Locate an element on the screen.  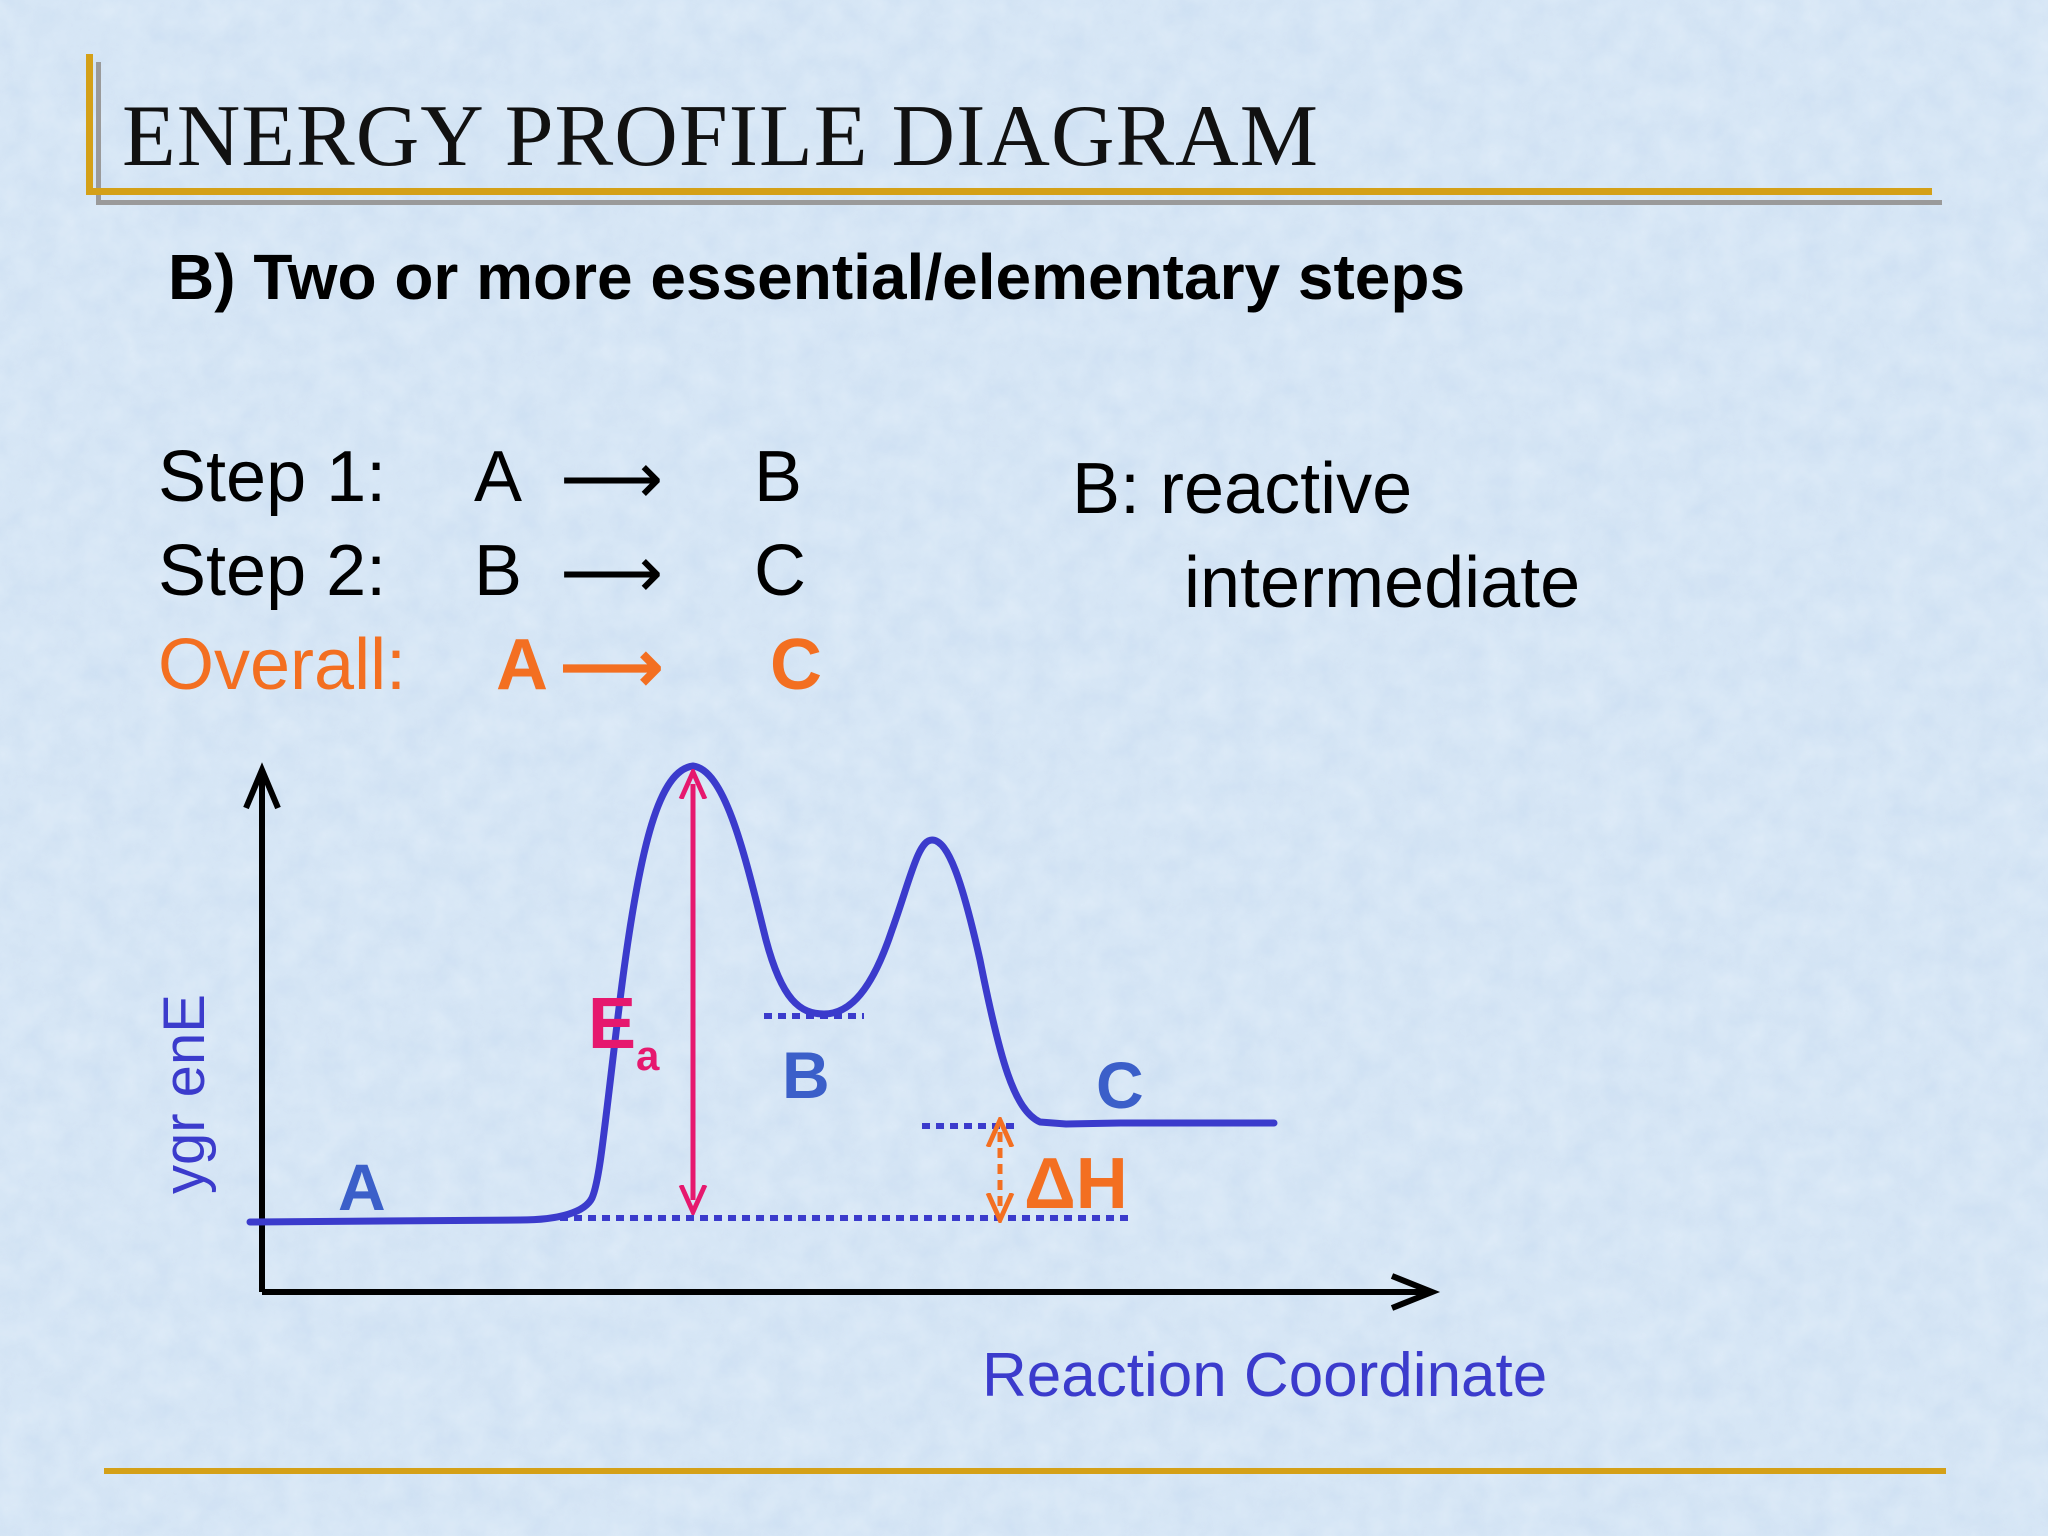
slide-title: ENERGY PROFILE DIAGRAM is located at coordinates (720, 136).